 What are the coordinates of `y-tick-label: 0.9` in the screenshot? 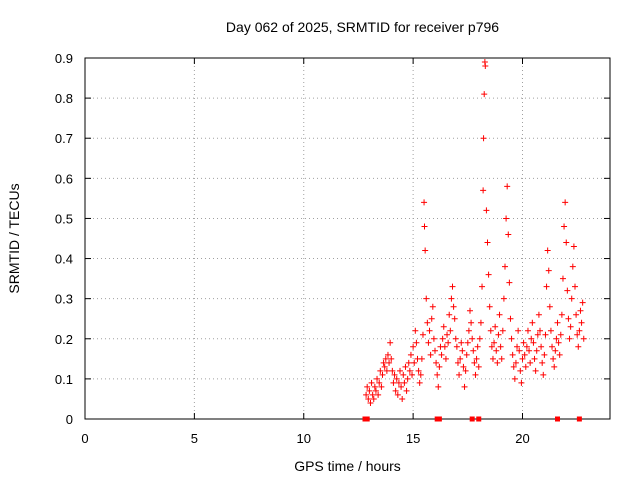 It's located at (64, 58).